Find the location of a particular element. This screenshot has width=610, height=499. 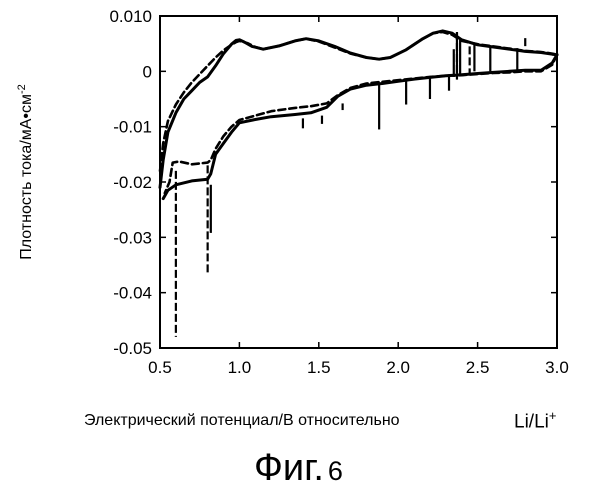

y-tick-label: -0.01 is located at coordinates (132, 127).